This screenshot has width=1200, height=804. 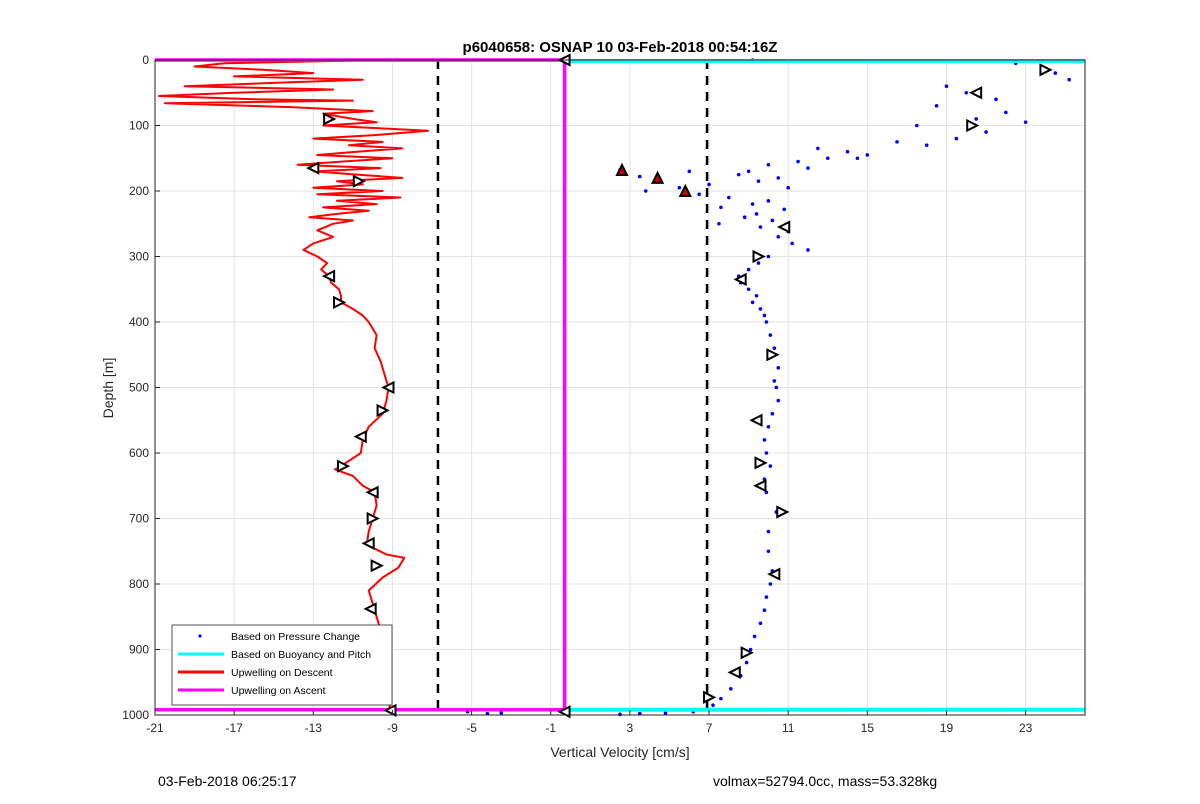 What do you see at coordinates (301, 655) in the screenshot?
I see `legend-label-buoyancy: Based on Buoyancy and Pitch` at bounding box center [301, 655].